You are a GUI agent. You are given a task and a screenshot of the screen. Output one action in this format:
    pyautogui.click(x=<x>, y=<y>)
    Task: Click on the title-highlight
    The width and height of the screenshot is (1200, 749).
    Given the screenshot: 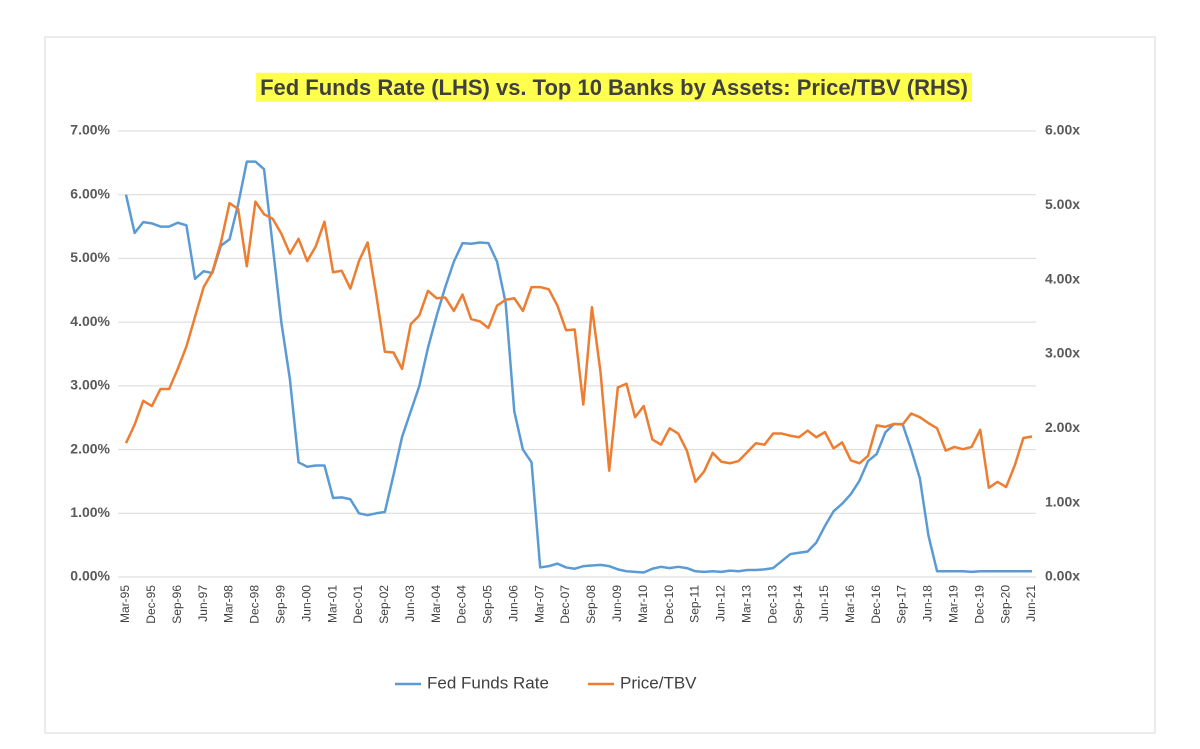 What is the action you would take?
    pyautogui.click(x=614, y=87)
    